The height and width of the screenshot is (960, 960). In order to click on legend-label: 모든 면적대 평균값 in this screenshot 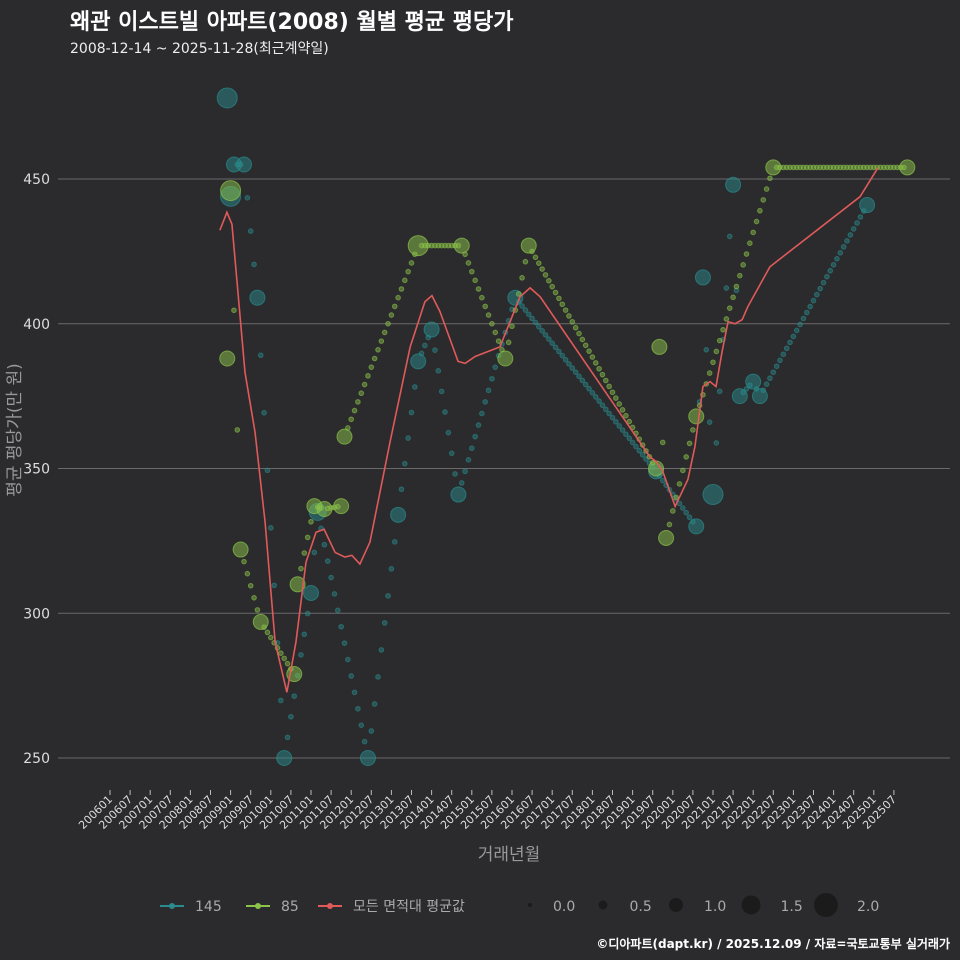, I will do `click(409, 907)`.